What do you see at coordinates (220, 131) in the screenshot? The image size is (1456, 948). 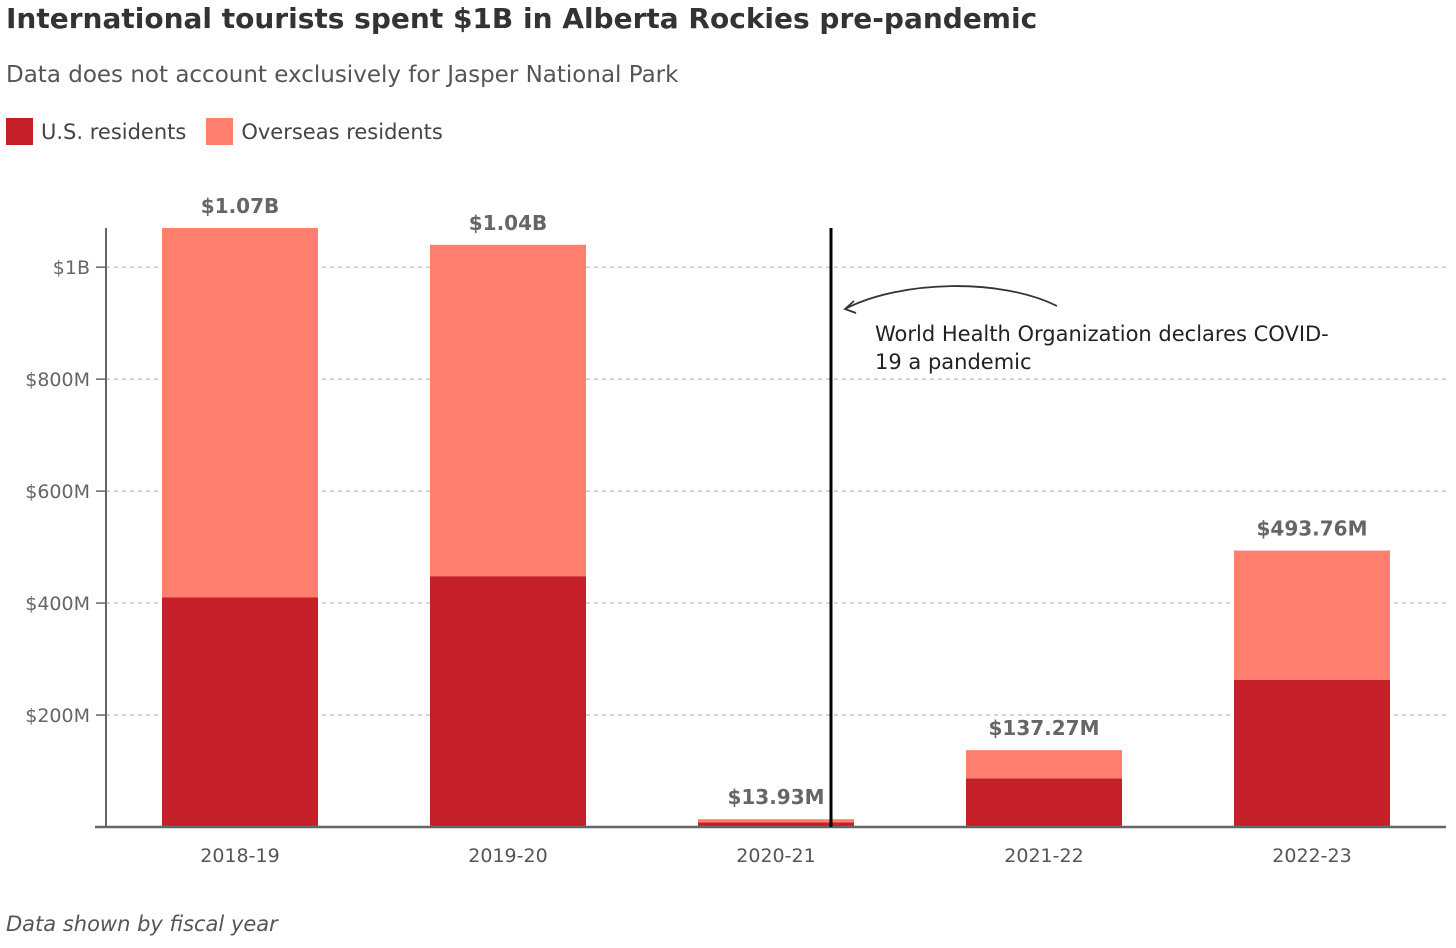 I see `legend-swatch-overseas` at bounding box center [220, 131].